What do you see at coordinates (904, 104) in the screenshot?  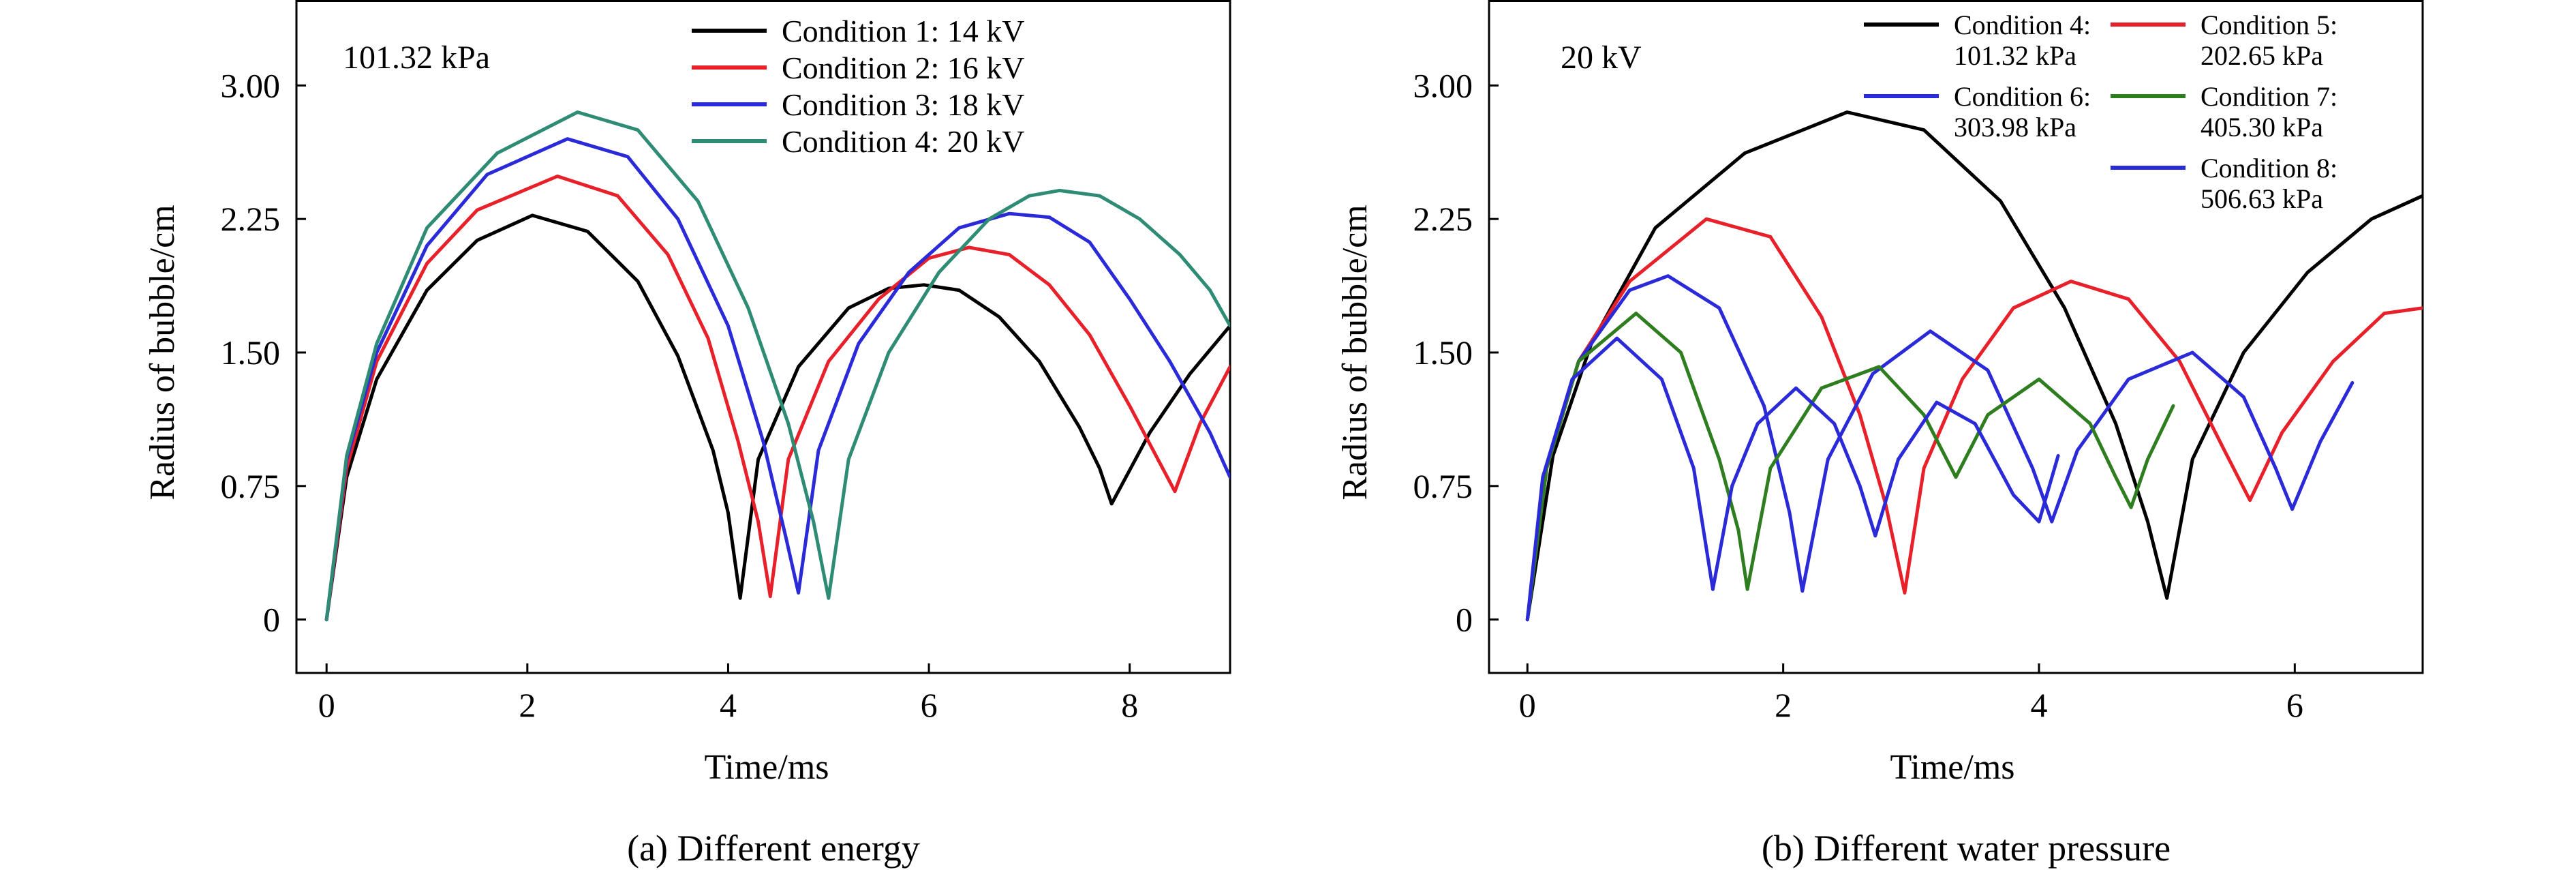 I see `legend-label: Condition 3: 18 kV` at bounding box center [904, 104].